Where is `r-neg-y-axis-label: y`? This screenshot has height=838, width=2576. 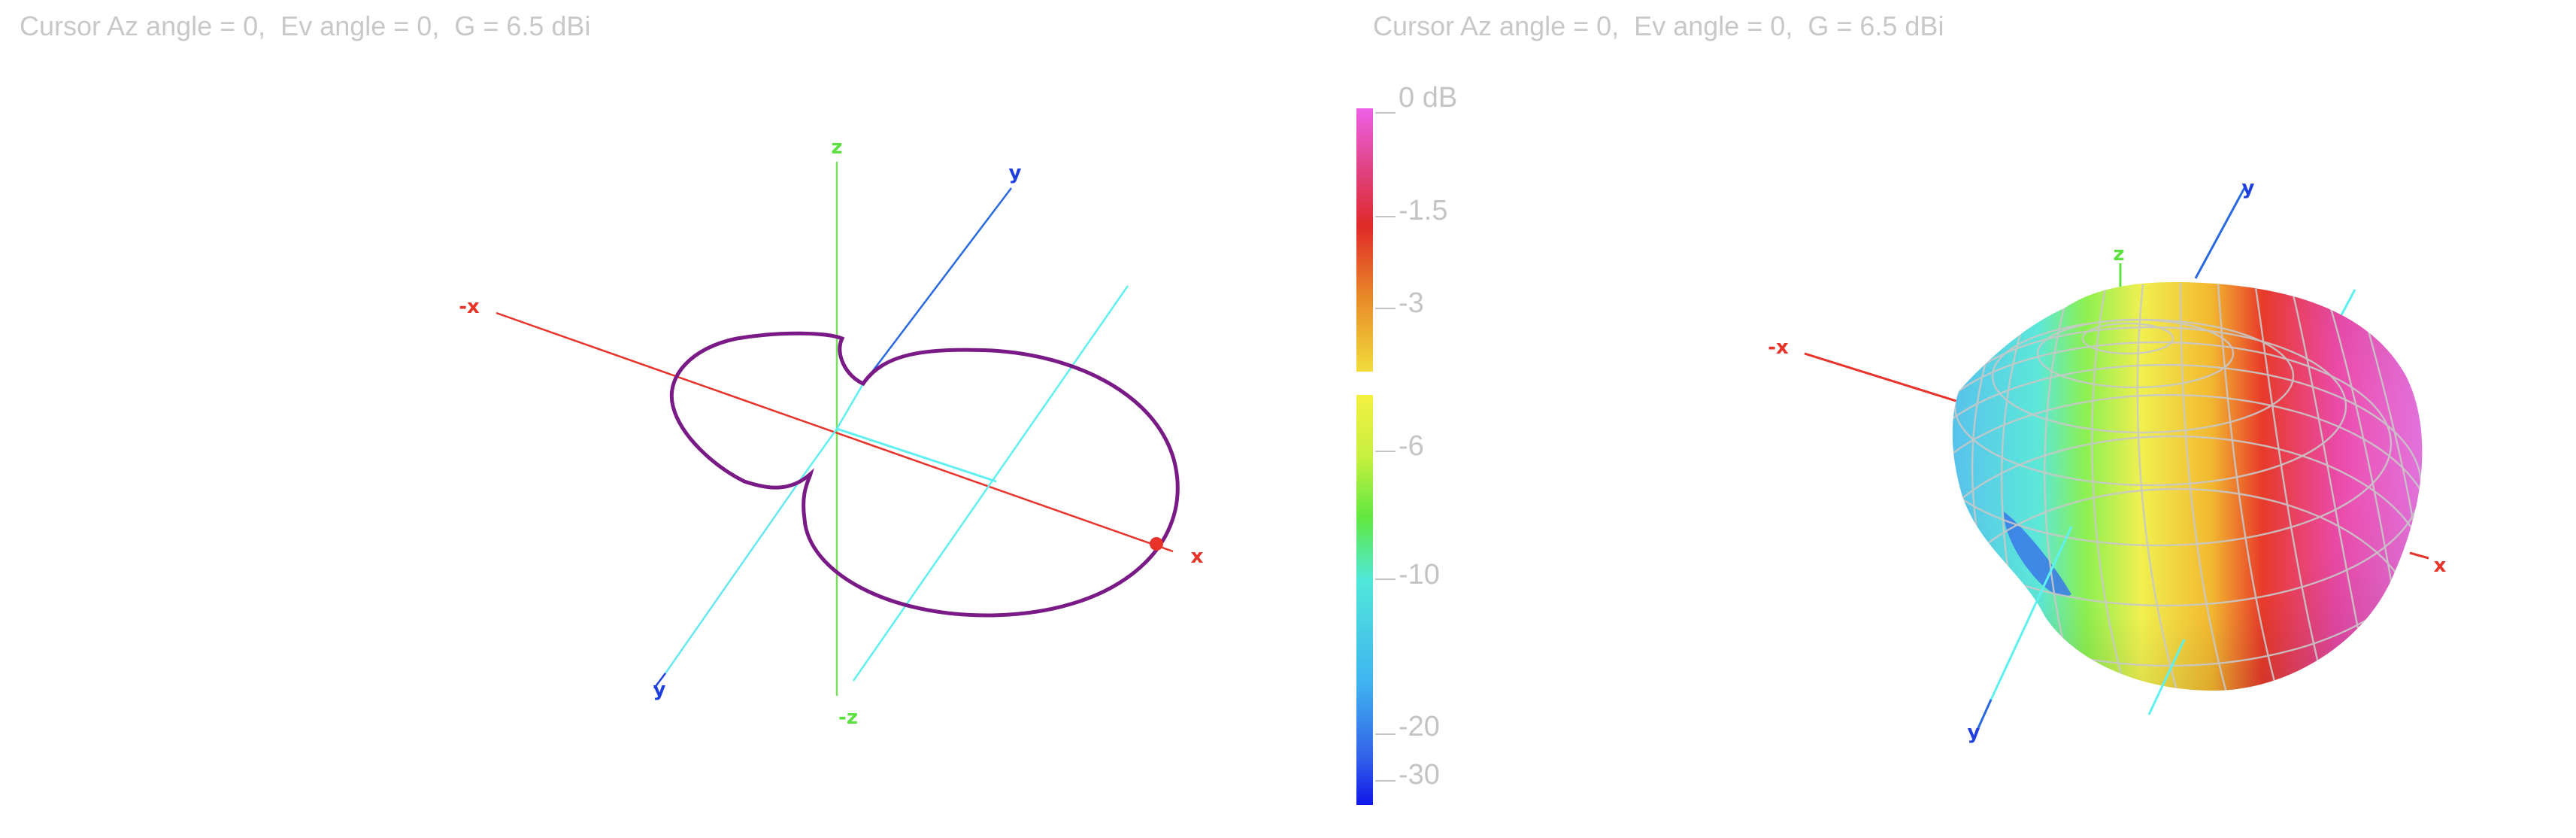 r-neg-y-axis-label: y is located at coordinates (1974, 732).